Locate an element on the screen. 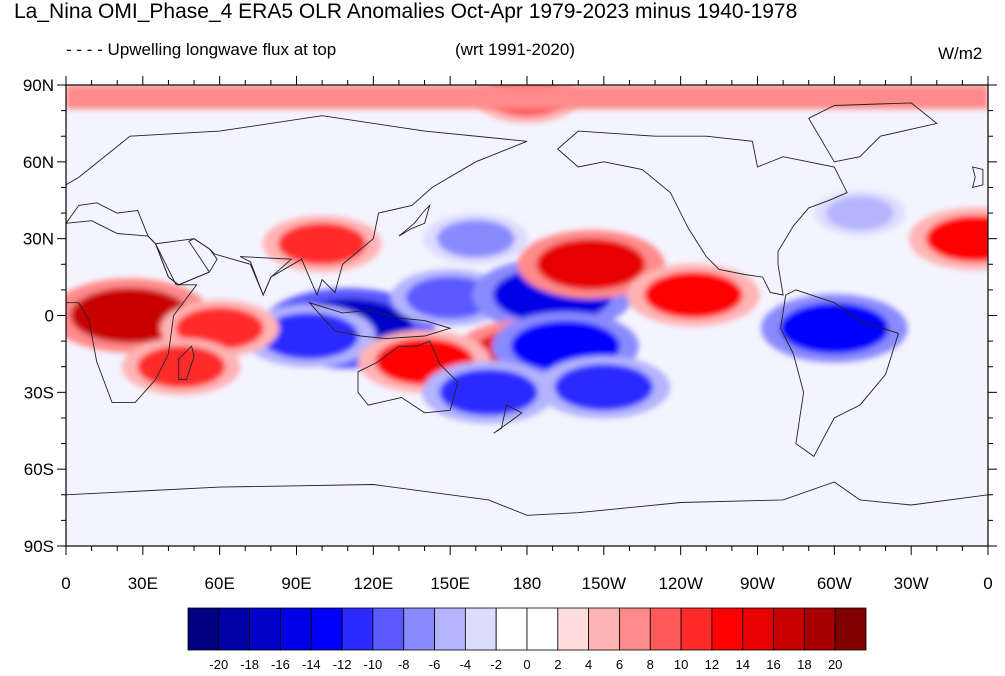  map-subtitle: - - - - Upwelling longwave flux at top is located at coordinates (201, 49).